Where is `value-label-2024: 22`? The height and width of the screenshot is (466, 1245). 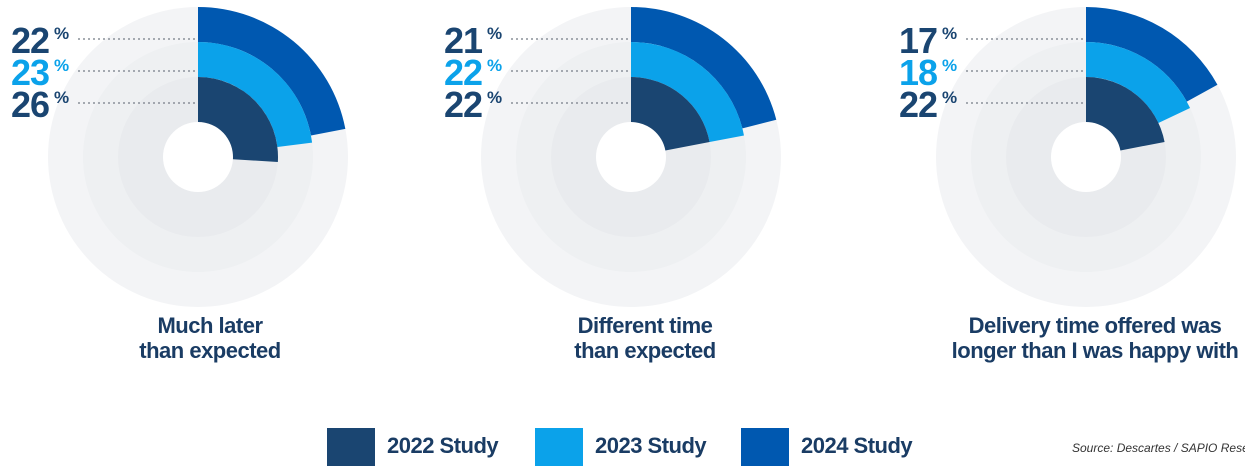
value-label-2024: 22 is located at coordinates (30, 40).